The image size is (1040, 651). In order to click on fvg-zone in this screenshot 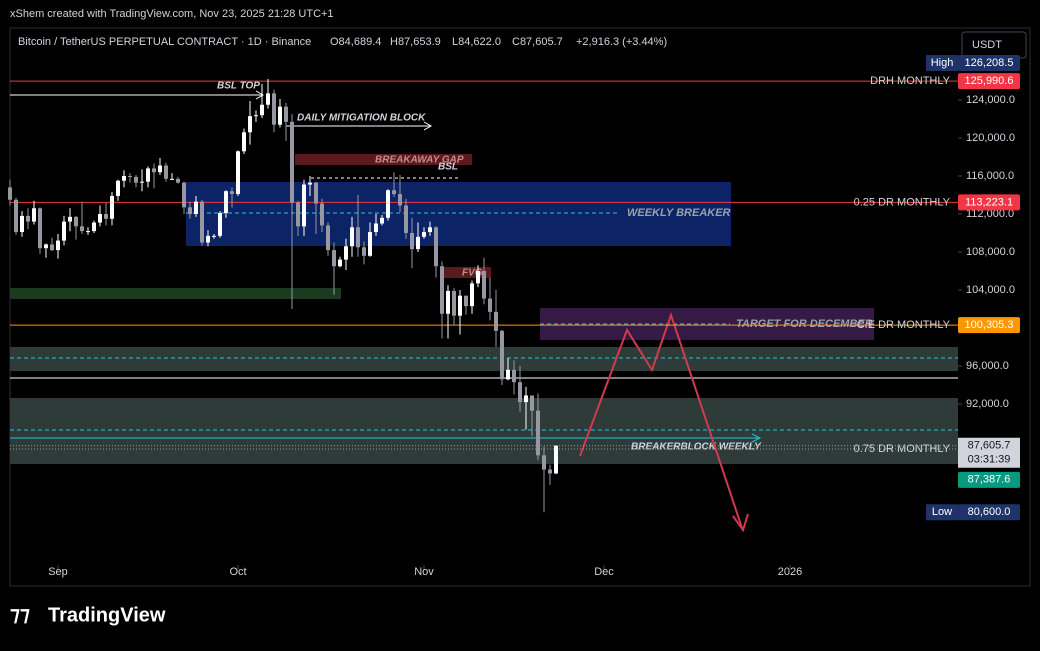, I will do `click(467, 272)`.